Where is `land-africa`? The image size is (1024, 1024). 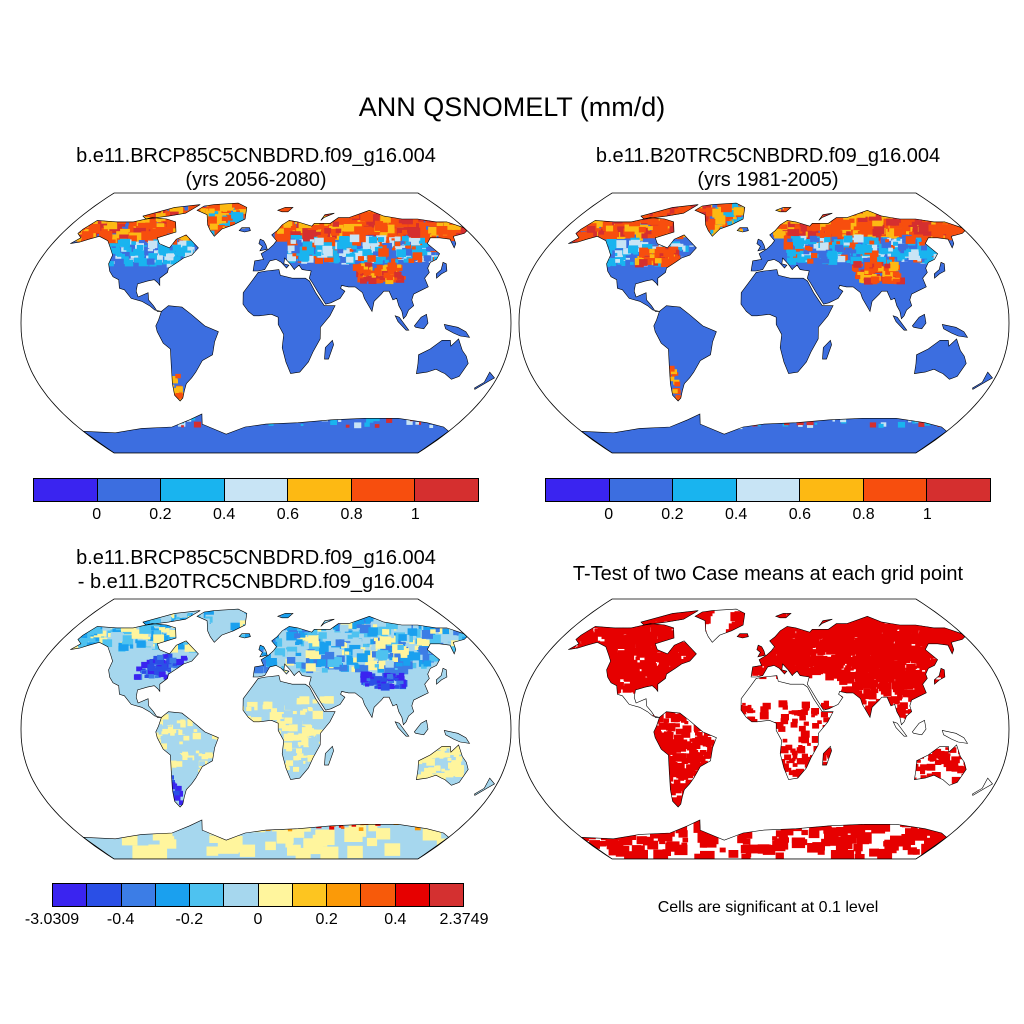
land-africa is located at coordinates (787, 727).